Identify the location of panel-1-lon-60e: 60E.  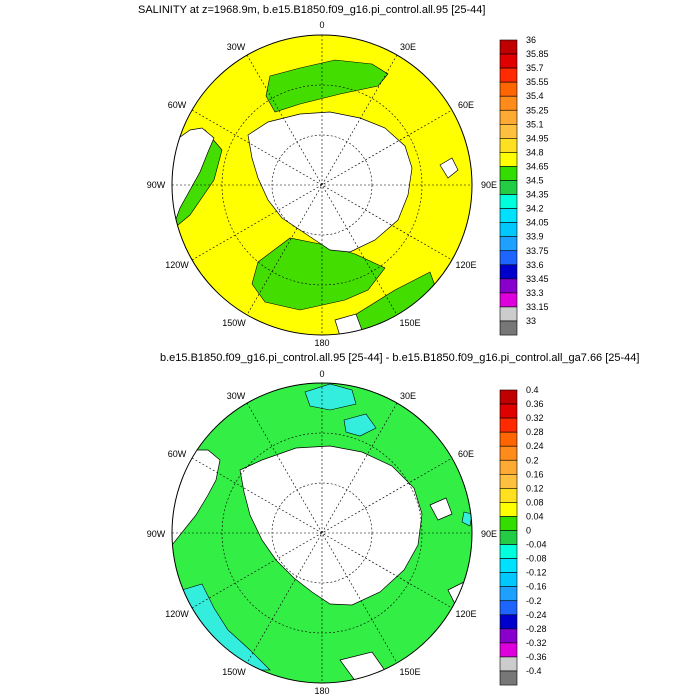
(466, 105).